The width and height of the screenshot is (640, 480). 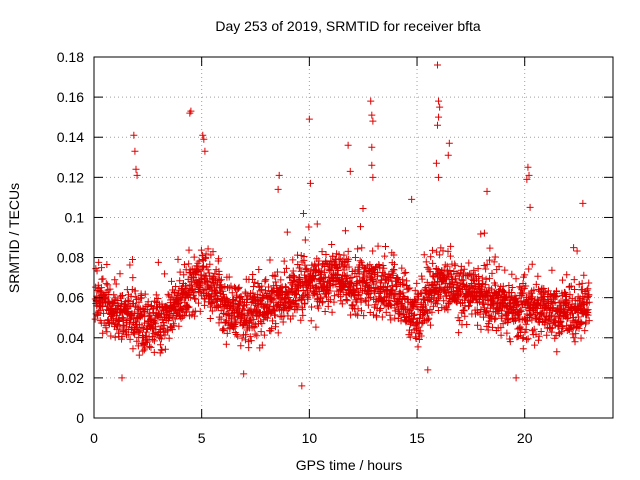 I want to click on y-tick-label: 0.08, so click(x=70, y=258).